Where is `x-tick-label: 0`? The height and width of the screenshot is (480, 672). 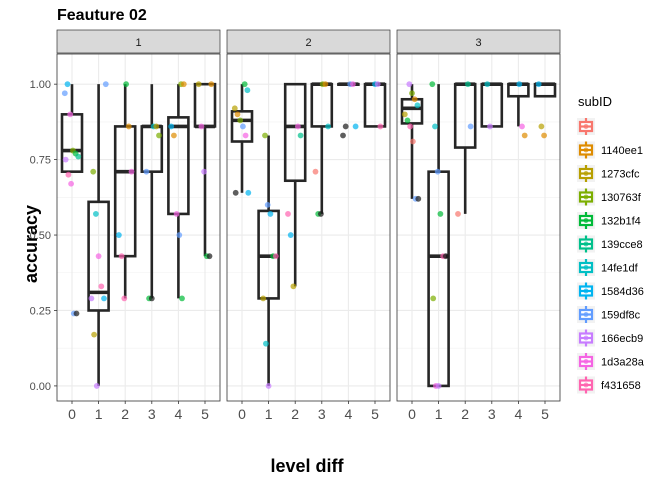
x-tick-label: 0 is located at coordinates (242, 414).